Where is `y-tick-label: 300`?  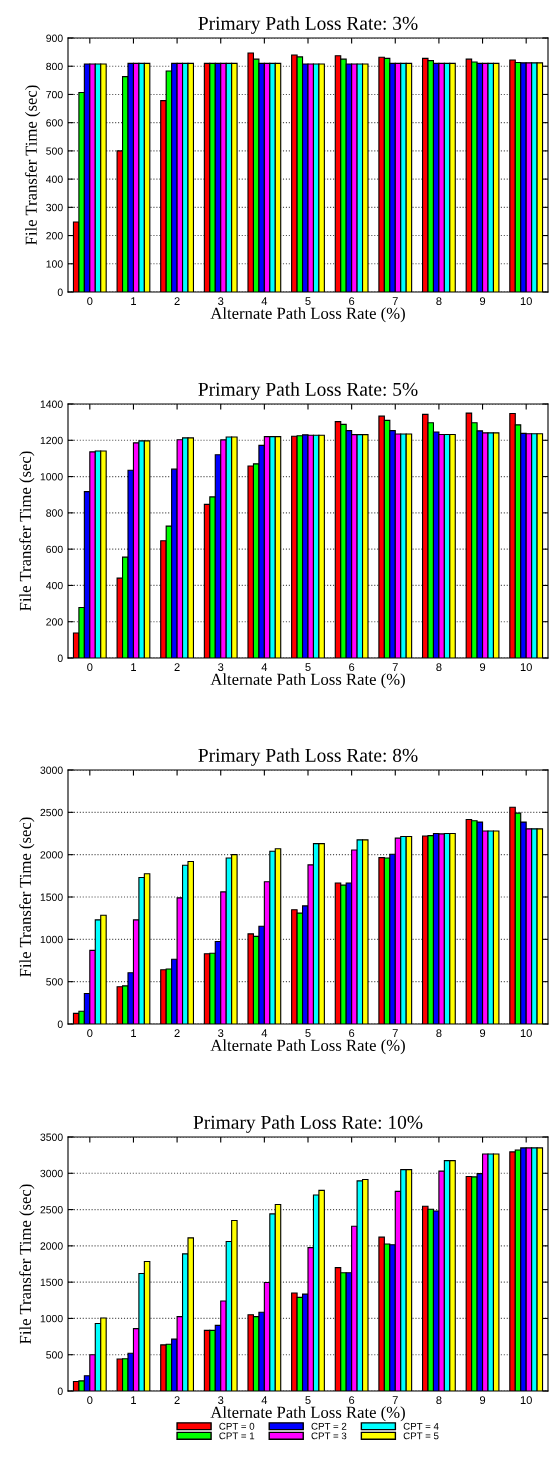 y-tick-label: 300 is located at coordinates (54, 207).